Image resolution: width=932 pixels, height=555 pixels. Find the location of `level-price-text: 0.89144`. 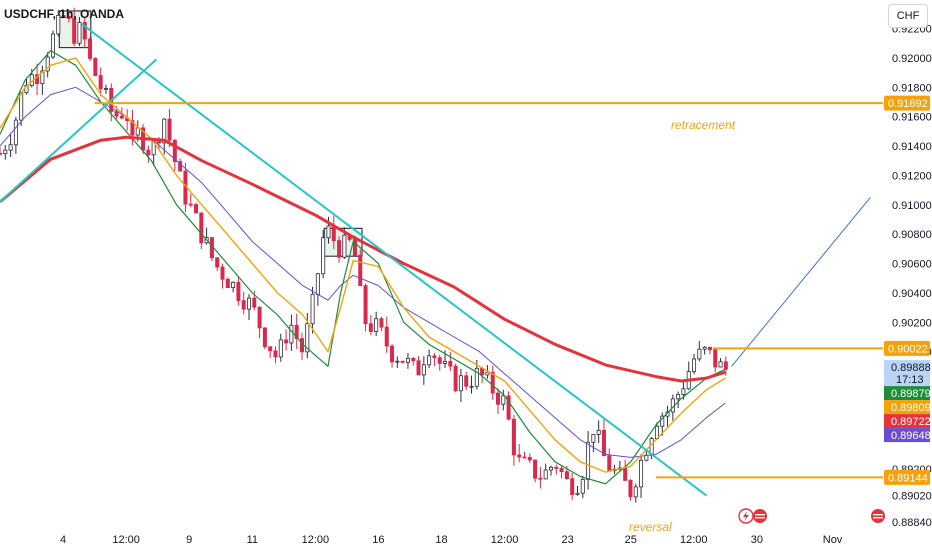

level-price-text: 0.89144 is located at coordinates (908, 478).